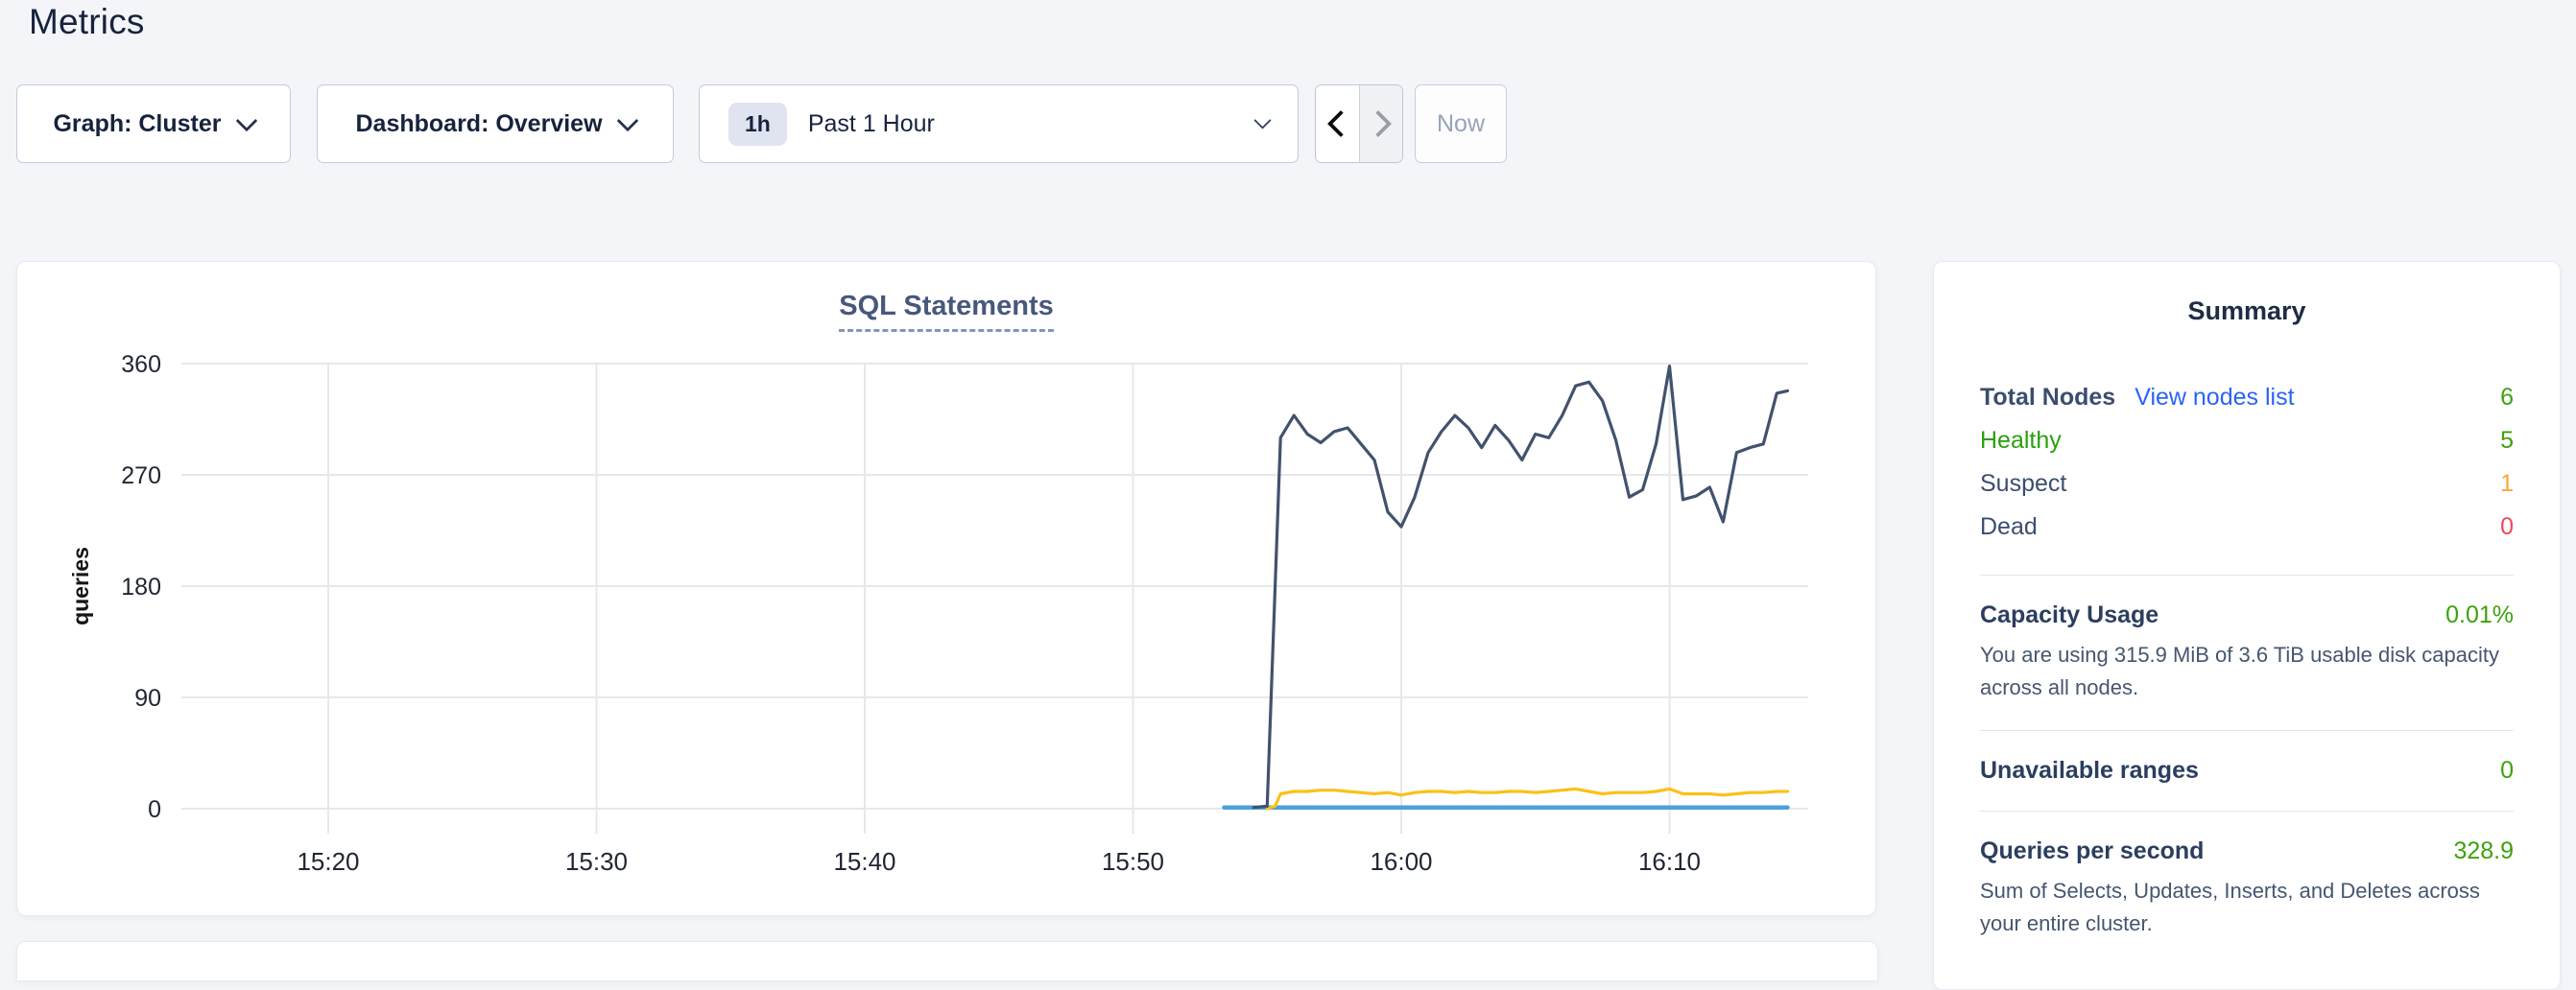 This screenshot has width=2576, height=990. I want to click on dashboard-selector-label: Dashboard: Overview, so click(479, 123).